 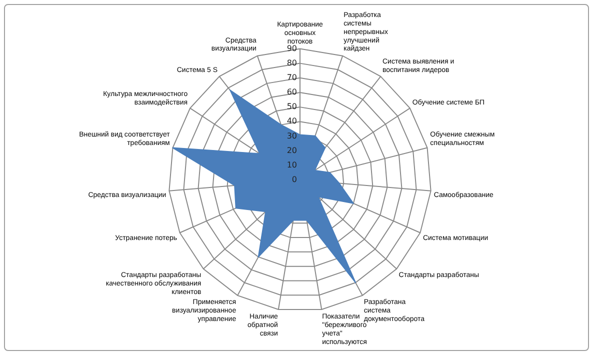 What do you see at coordinates (291, 48) in the screenshot?
I see `y-tick-label: 90` at bounding box center [291, 48].